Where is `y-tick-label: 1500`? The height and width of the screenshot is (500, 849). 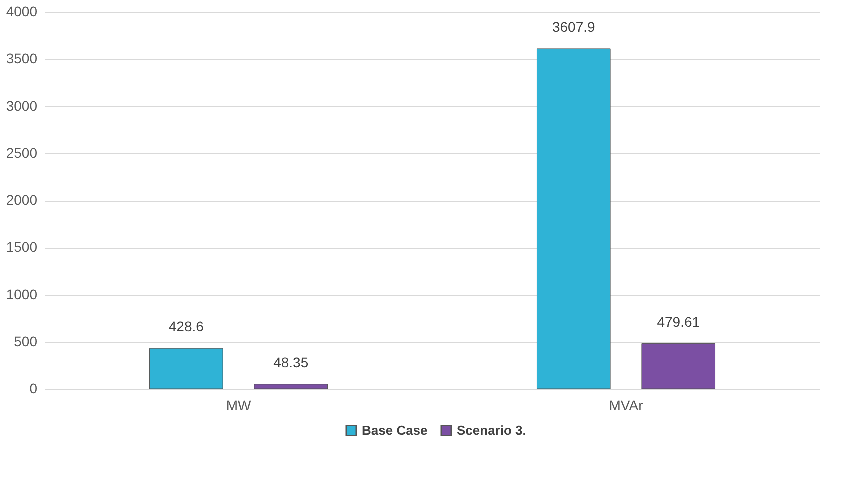 y-tick-label: 1500 is located at coordinates (22, 247).